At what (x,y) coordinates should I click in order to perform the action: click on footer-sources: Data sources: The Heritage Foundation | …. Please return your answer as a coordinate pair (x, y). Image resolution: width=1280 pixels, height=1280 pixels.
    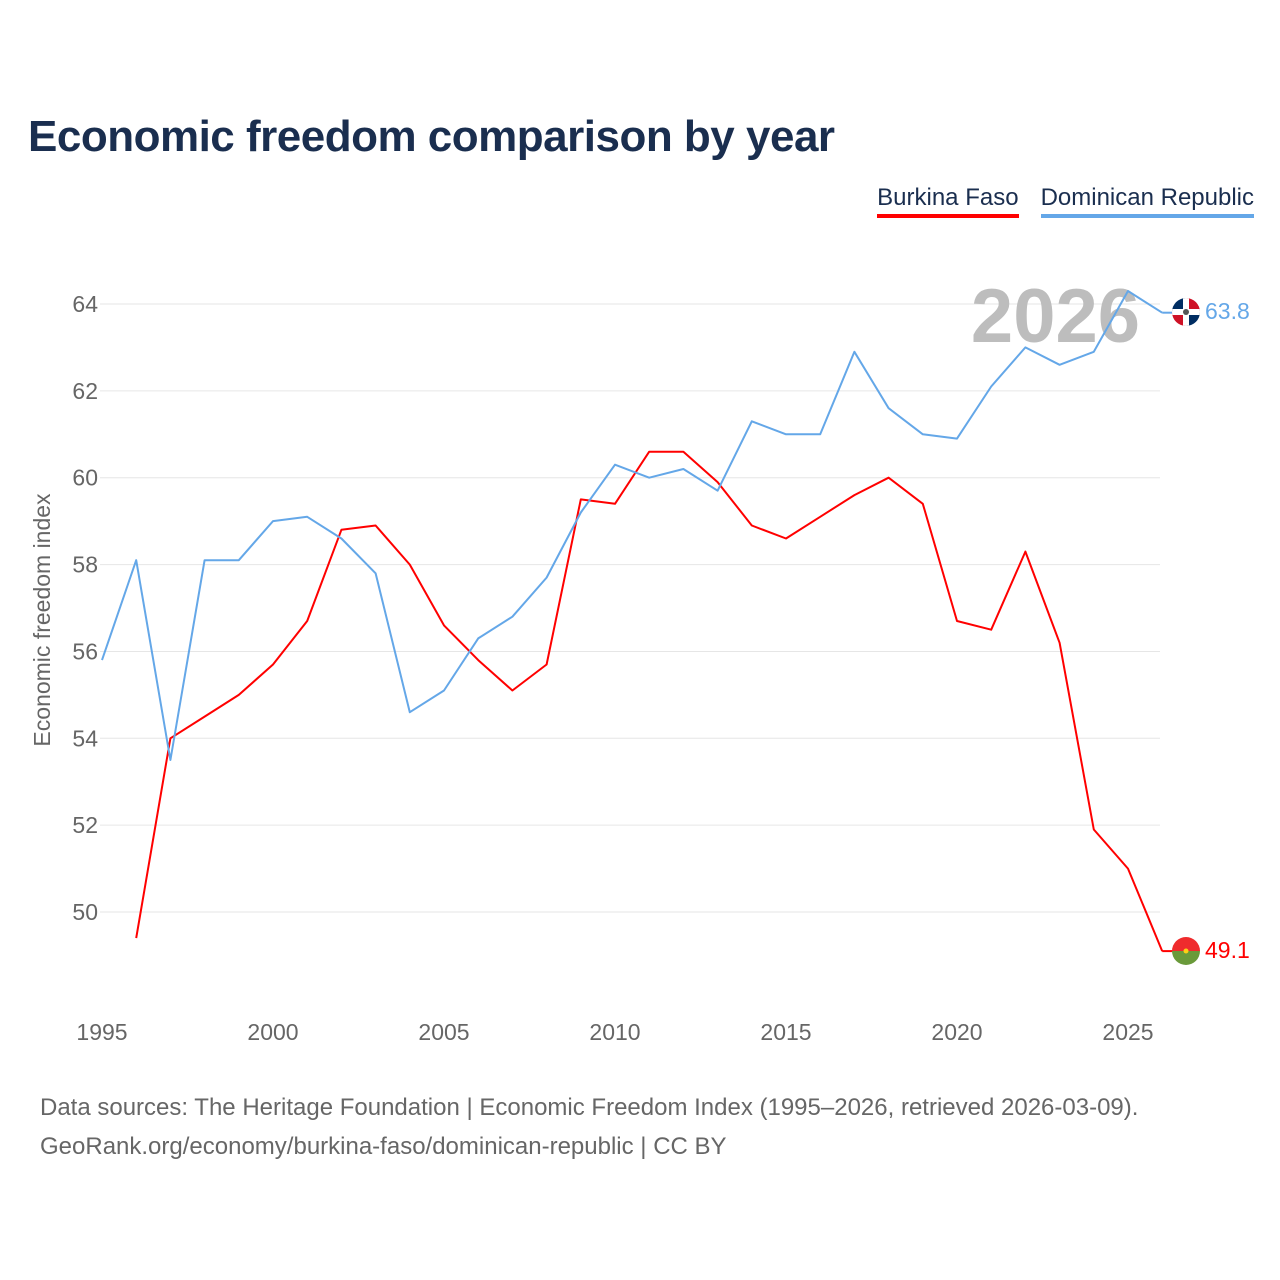
    Looking at the image, I should click on (589, 1107).